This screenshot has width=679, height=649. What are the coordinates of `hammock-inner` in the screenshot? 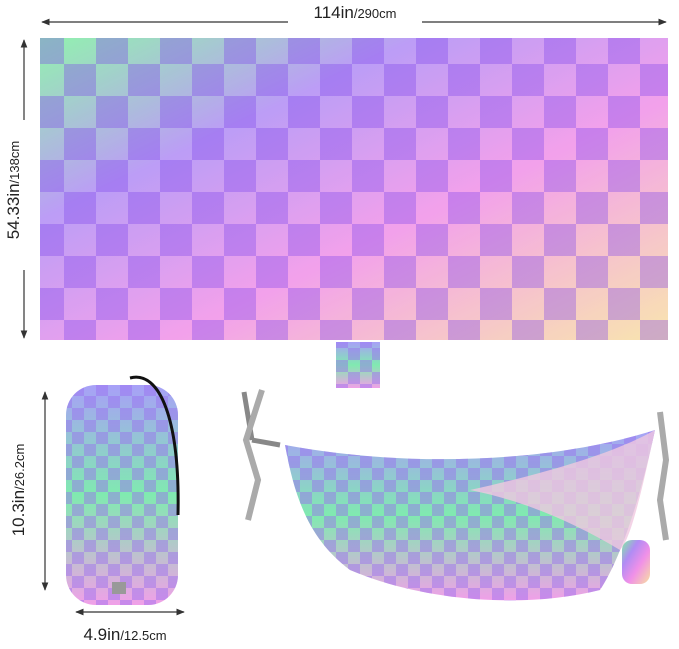 It's located at (562, 490).